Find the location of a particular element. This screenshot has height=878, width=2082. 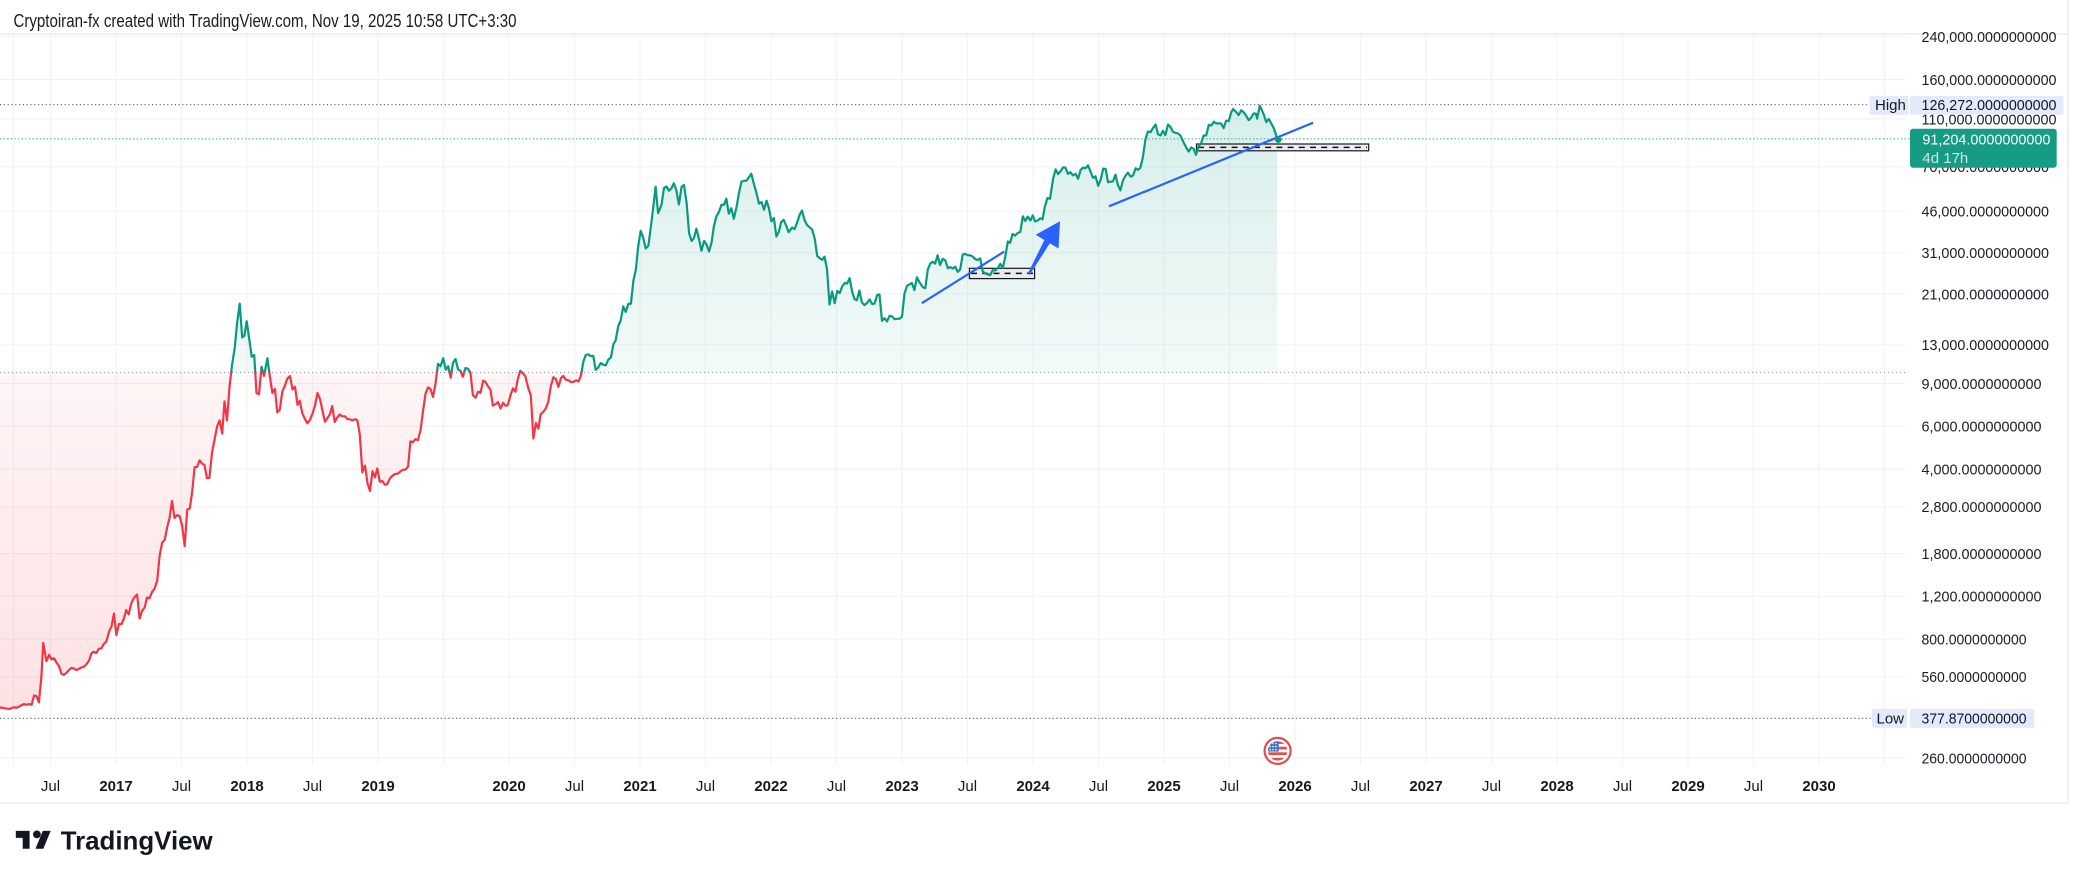

svg-text: TradingView is located at coordinates (137, 841).